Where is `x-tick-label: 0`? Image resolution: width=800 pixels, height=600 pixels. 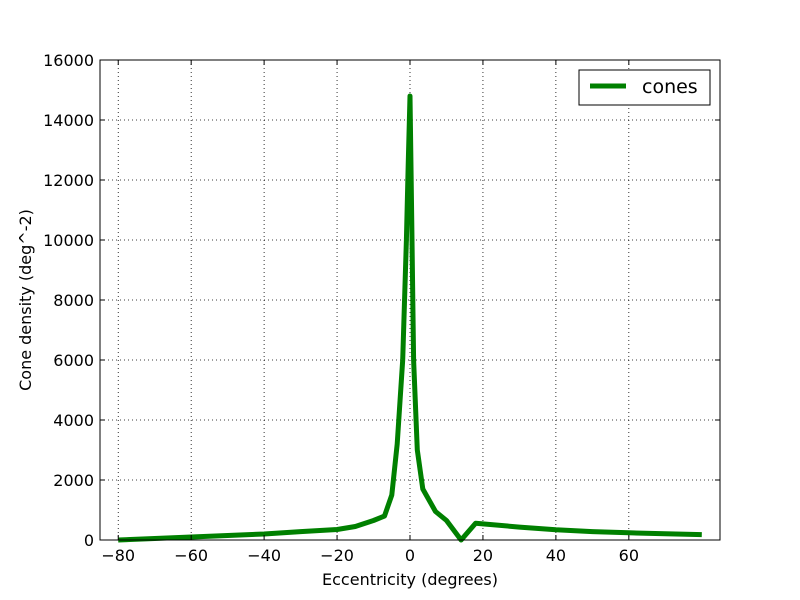 x-tick-label: 0 is located at coordinates (410, 555).